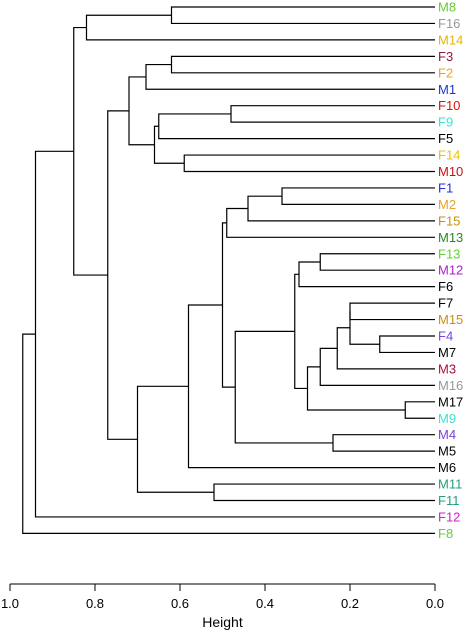 This screenshot has width=474, height=633. What do you see at coordinates (222, 597) in the screenshot?
I see `x-axis-ticks: 1.0 0.8 0.6 0.4 0.2 0.0` at bounding box center [222, 597].